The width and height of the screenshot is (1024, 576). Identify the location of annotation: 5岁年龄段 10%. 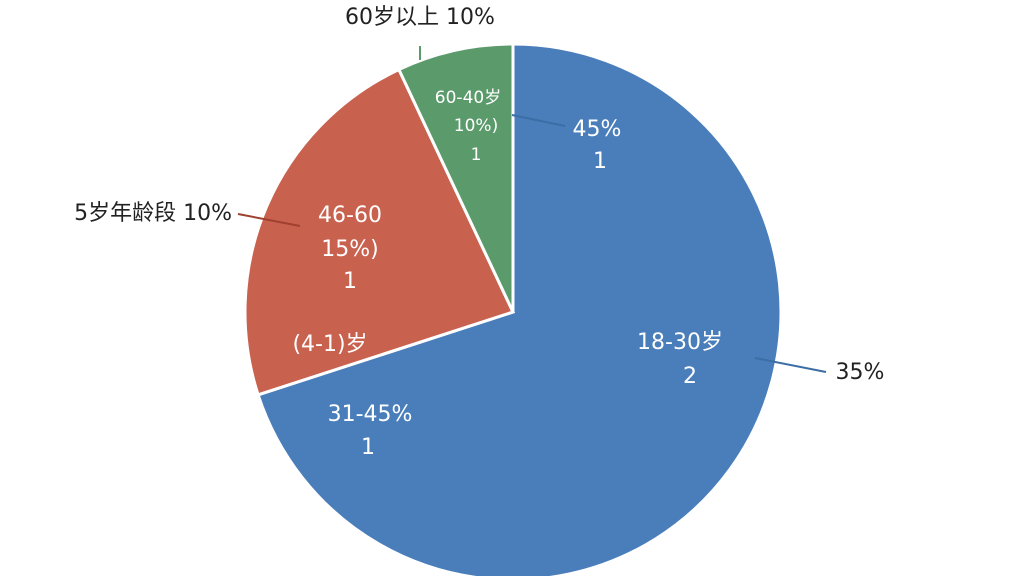
(153, 213).